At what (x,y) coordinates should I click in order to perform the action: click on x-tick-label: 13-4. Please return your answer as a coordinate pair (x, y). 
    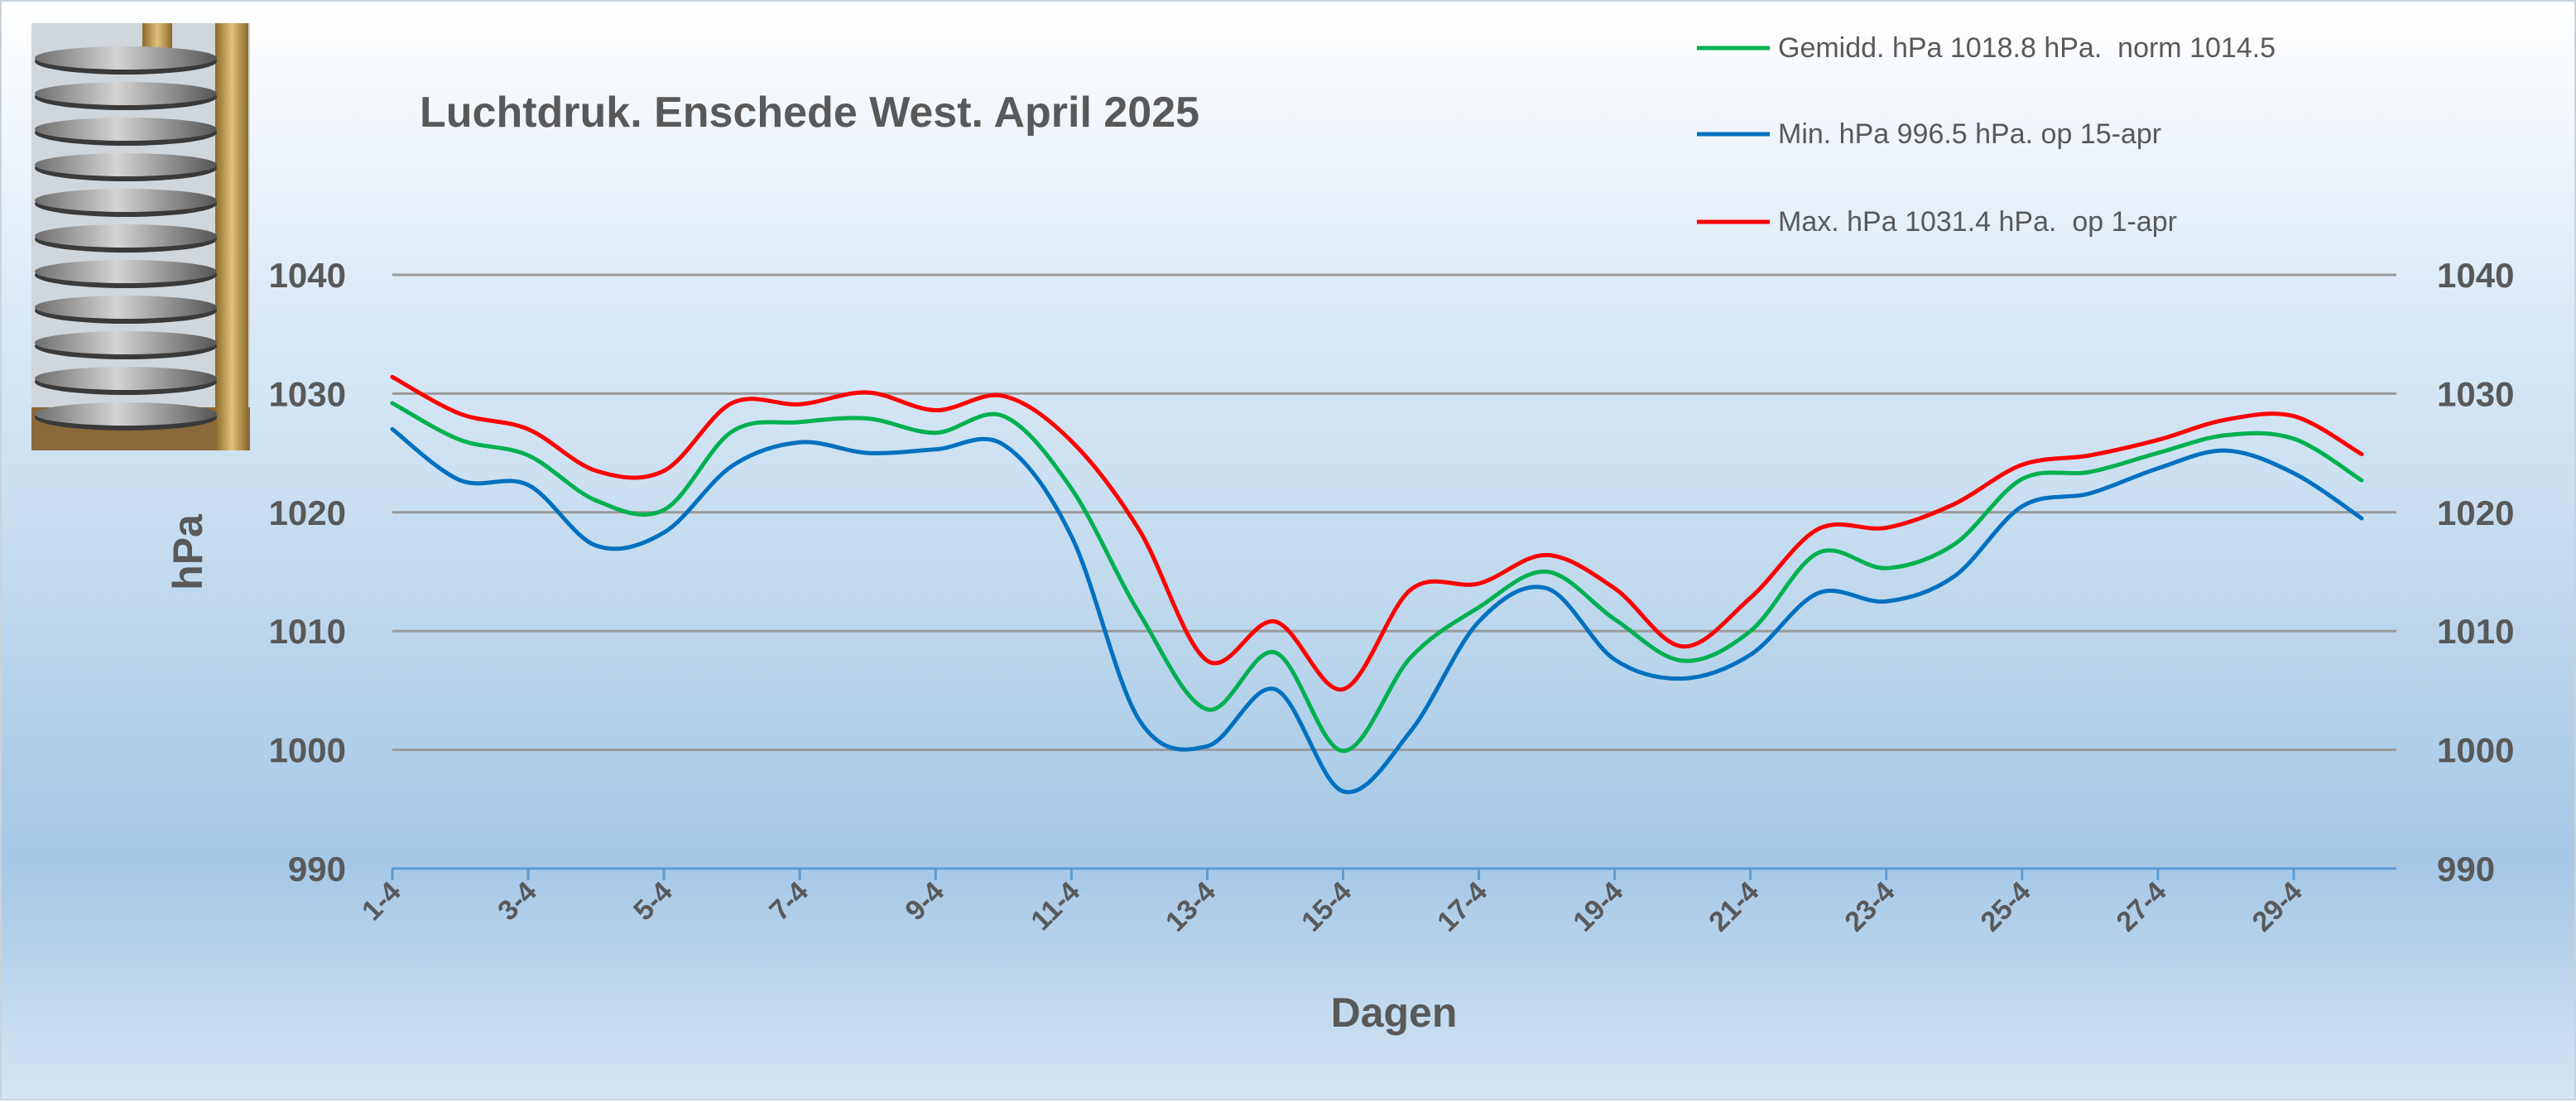
    Looking at the image, I should click on (1191, 907).